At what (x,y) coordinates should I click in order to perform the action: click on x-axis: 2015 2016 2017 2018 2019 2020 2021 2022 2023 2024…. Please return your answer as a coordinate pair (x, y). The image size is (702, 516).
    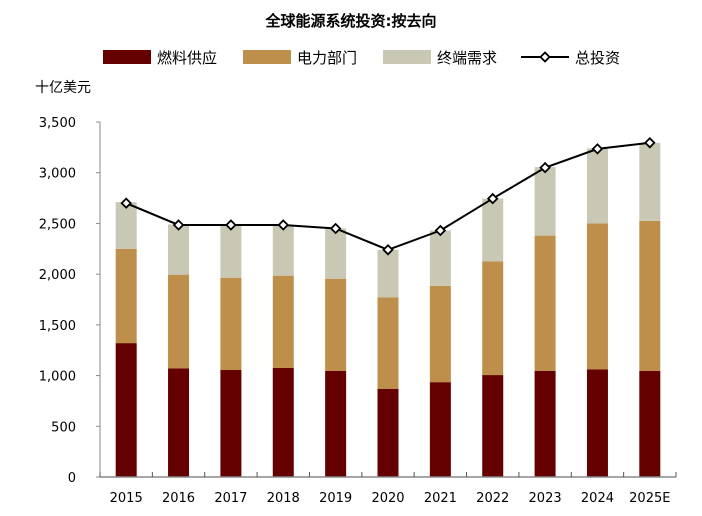
    Looking at the image, I should click on (388, 489).